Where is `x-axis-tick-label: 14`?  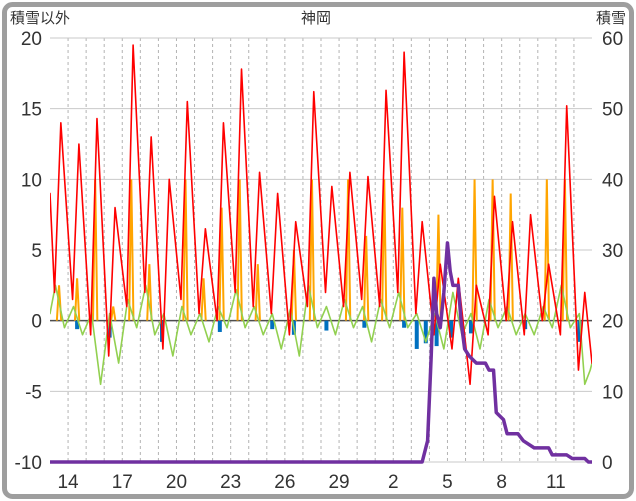
x-axis-tick-label: 14 is located at coordinates (68, 482).